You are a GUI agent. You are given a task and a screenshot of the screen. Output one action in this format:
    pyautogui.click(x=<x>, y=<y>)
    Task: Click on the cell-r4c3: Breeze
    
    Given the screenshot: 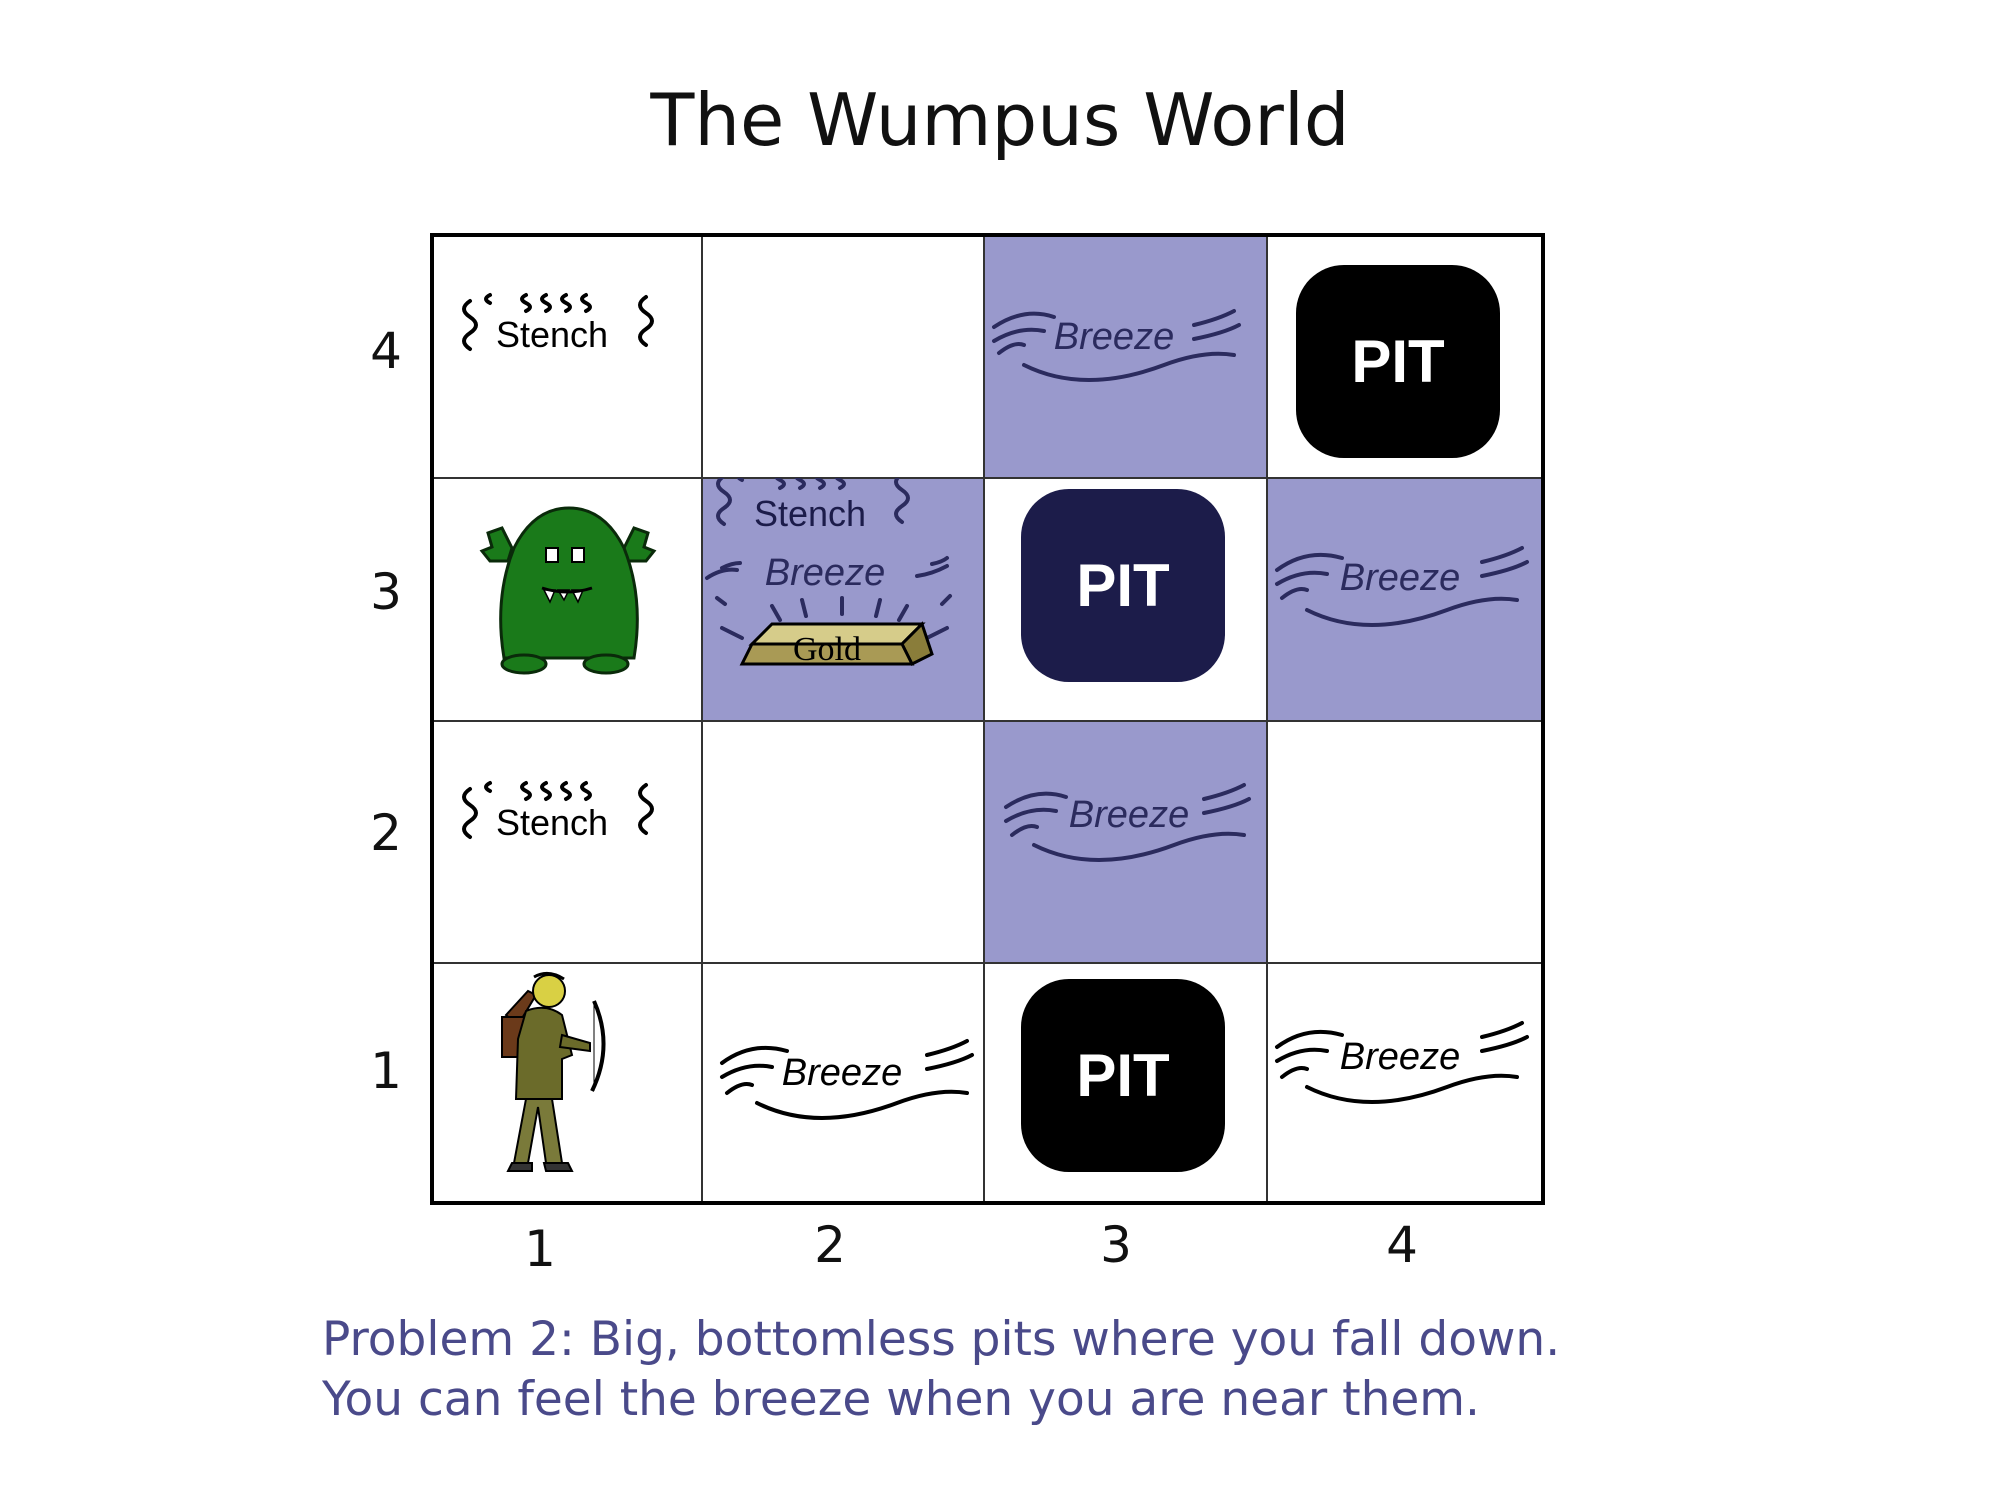 What is the action you would take?
    pyautogui.click(x=1125, y=357)
    